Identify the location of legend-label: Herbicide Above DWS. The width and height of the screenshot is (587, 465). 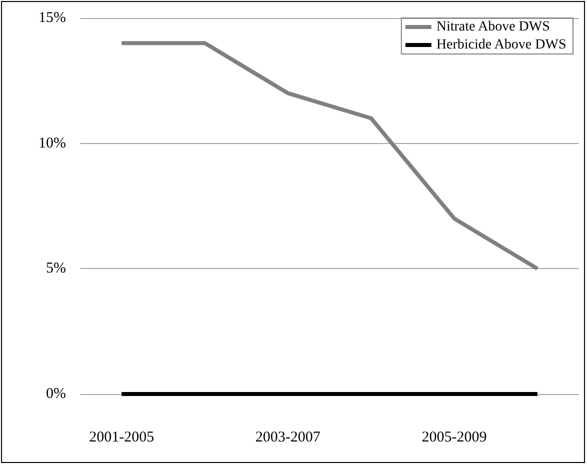
(501, 45).